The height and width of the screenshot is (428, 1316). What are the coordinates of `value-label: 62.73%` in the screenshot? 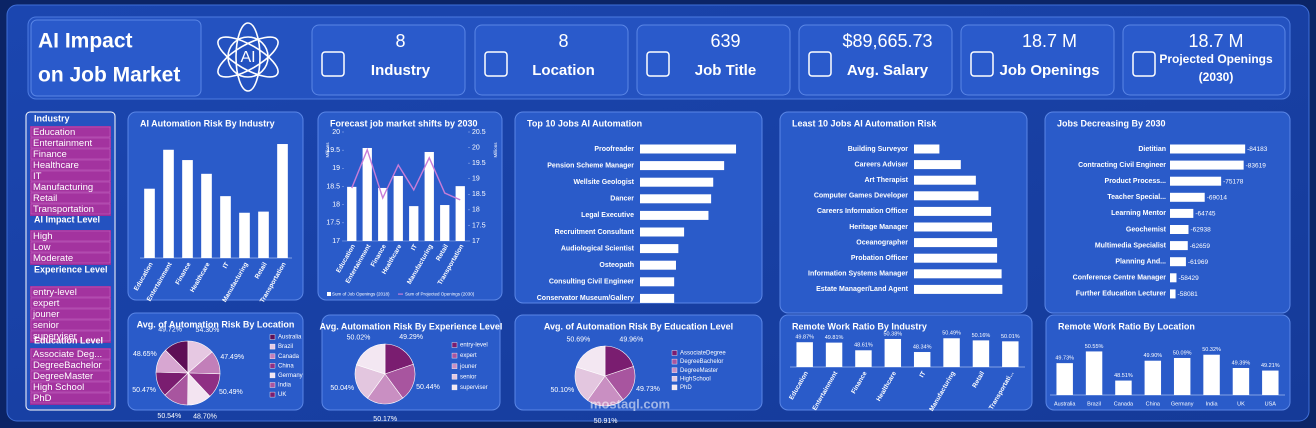 It's located at (661, 183).